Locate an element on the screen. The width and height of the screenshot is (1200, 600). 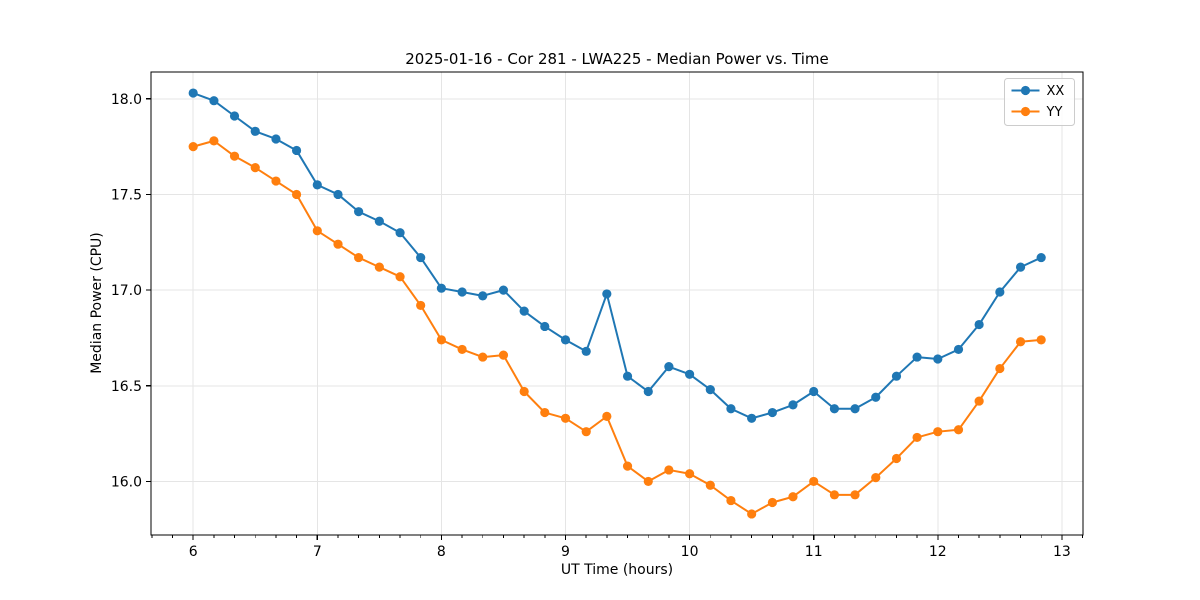
y-tick-label: 16.5 is located at coordinates (126, 387).